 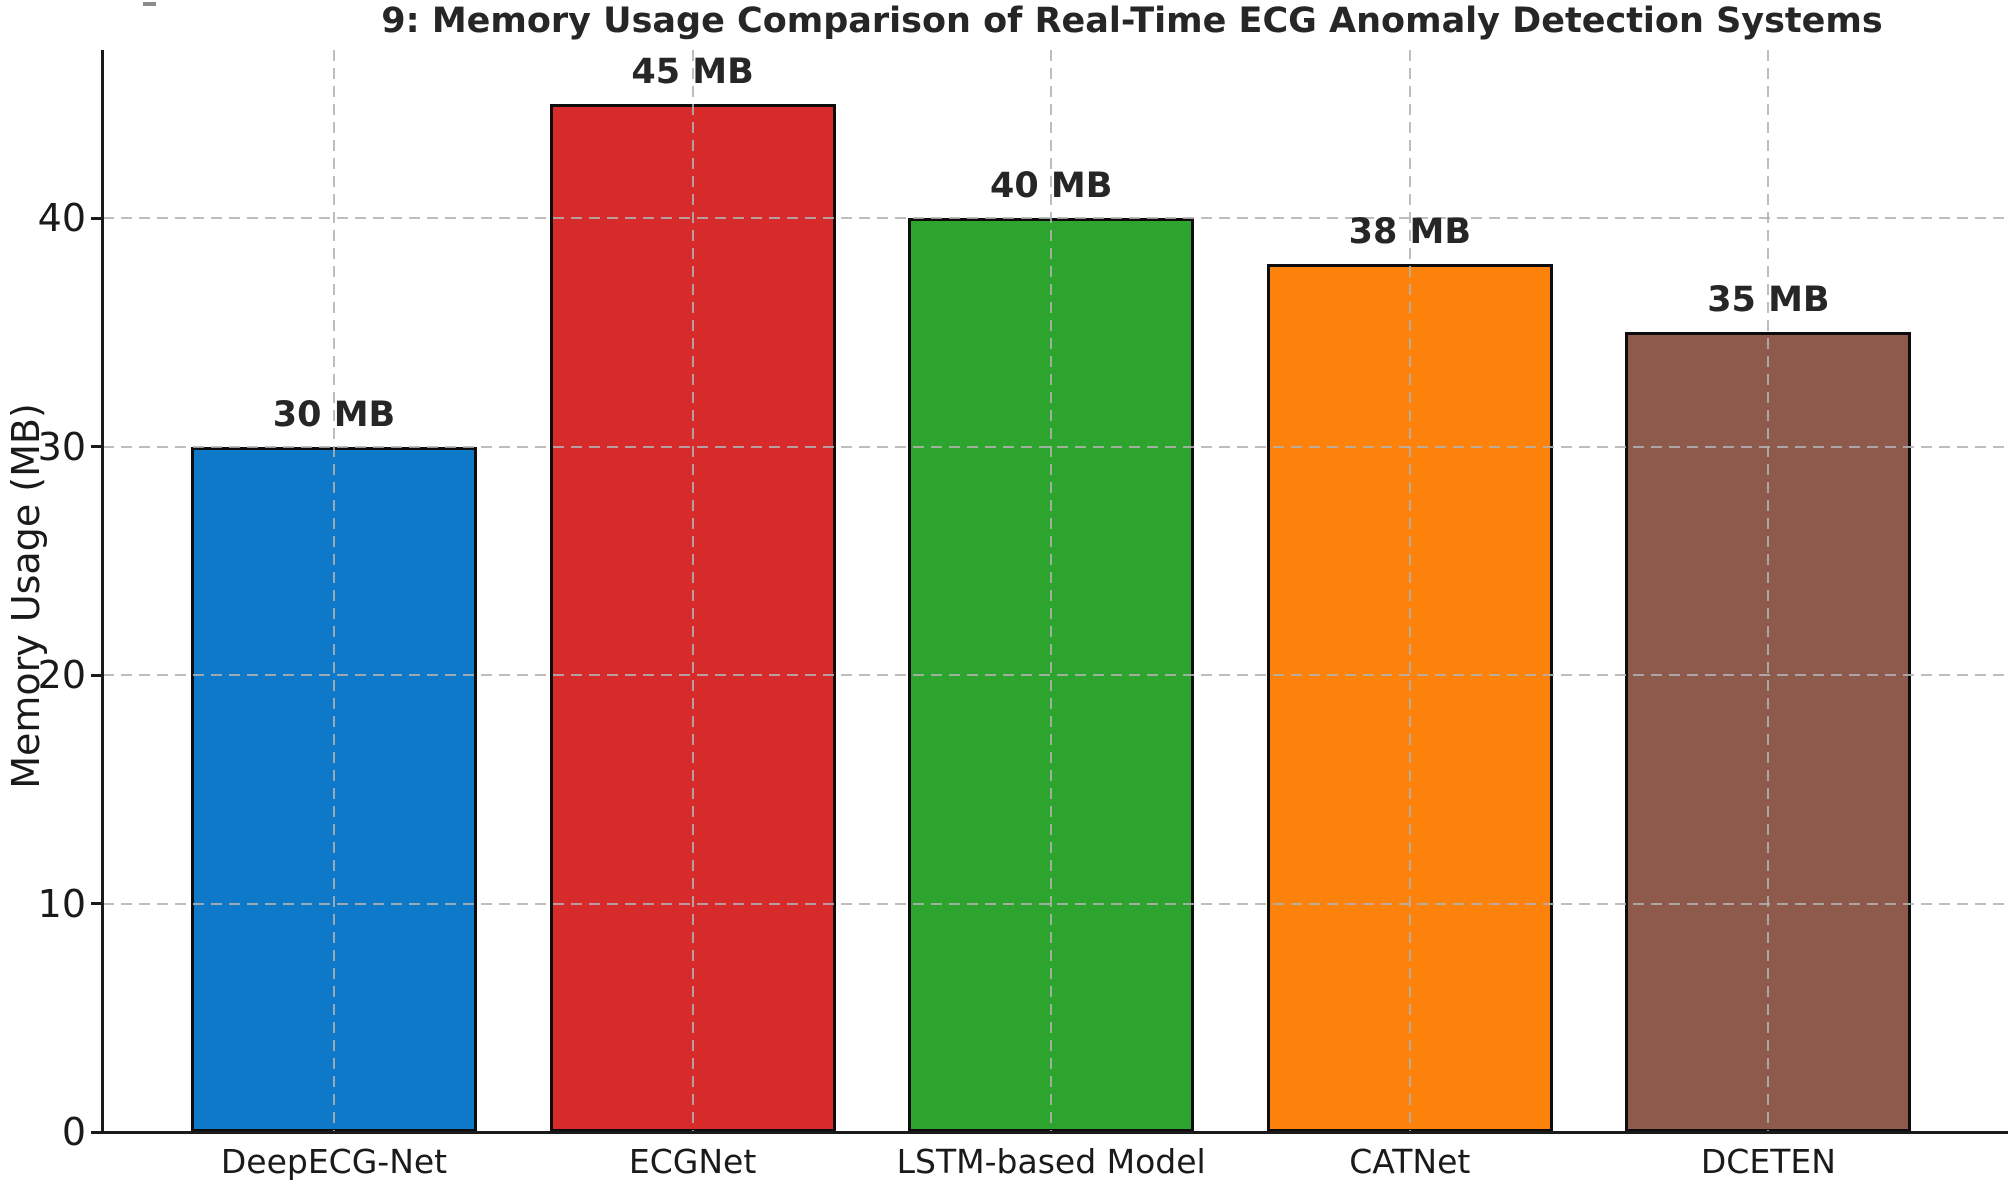 I want to click on y-tick-label: 10, so click(x=61, y=903).